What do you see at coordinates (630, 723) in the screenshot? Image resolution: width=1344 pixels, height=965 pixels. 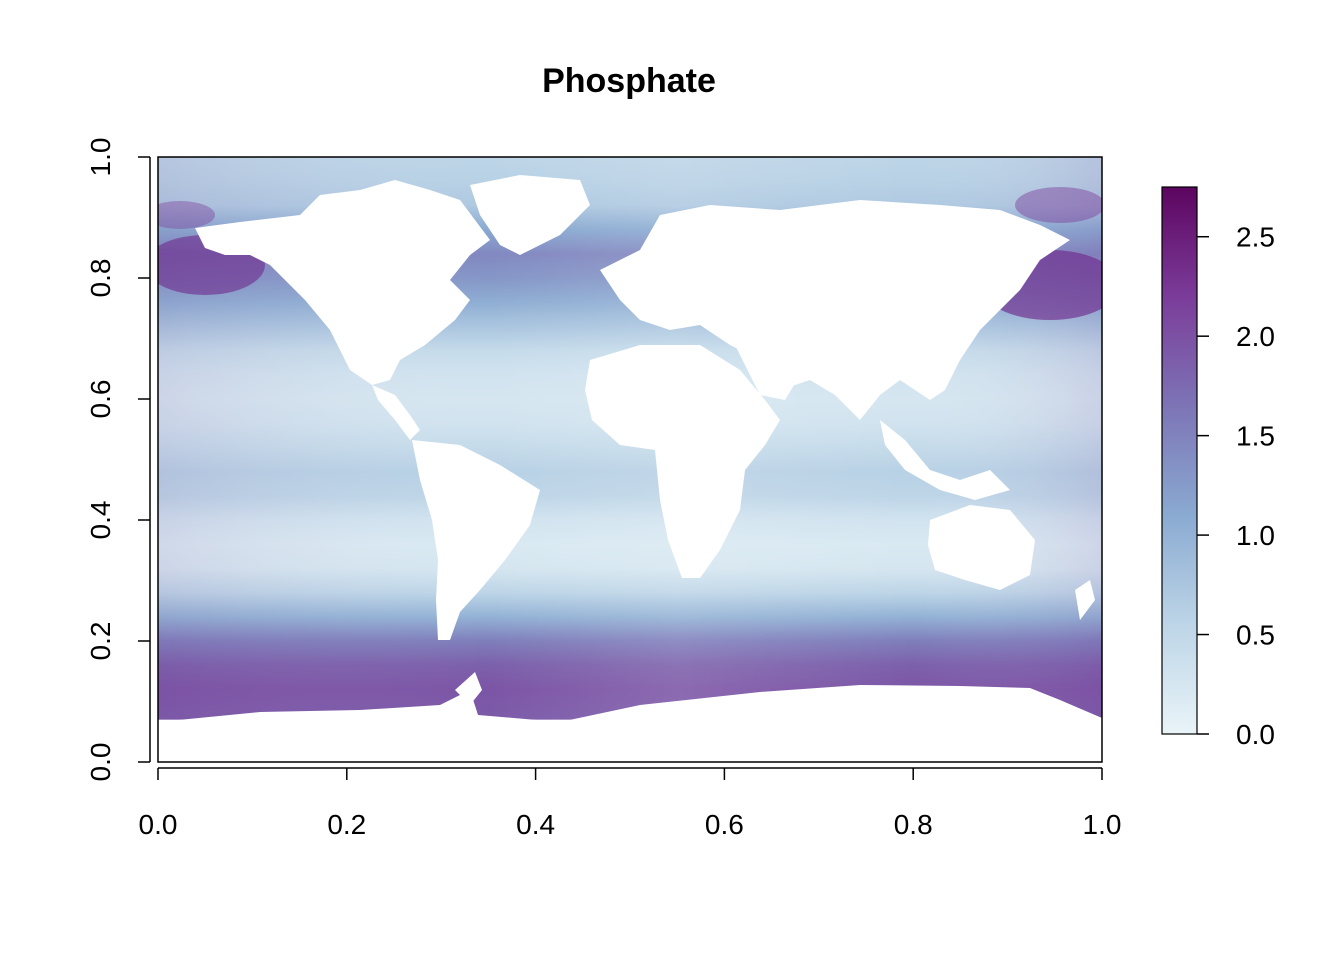 I see `land-antarctica` at bounding box center [630, 723].